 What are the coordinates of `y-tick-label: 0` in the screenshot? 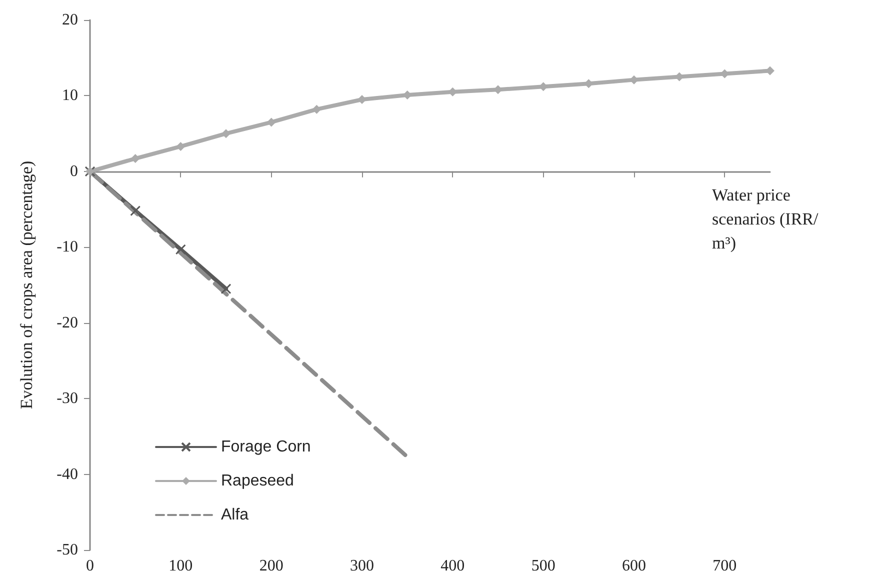 It's located at (74, 171).